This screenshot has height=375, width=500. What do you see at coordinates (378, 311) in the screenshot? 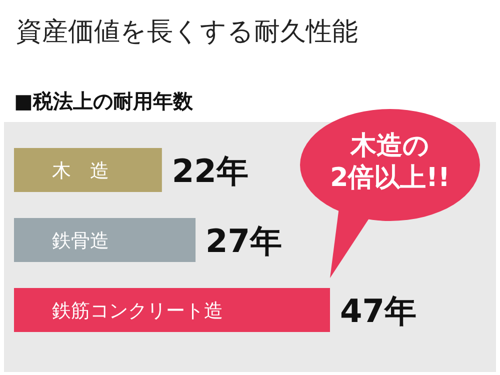
I see `data-label: 47年` at bounding box center [378, 311].